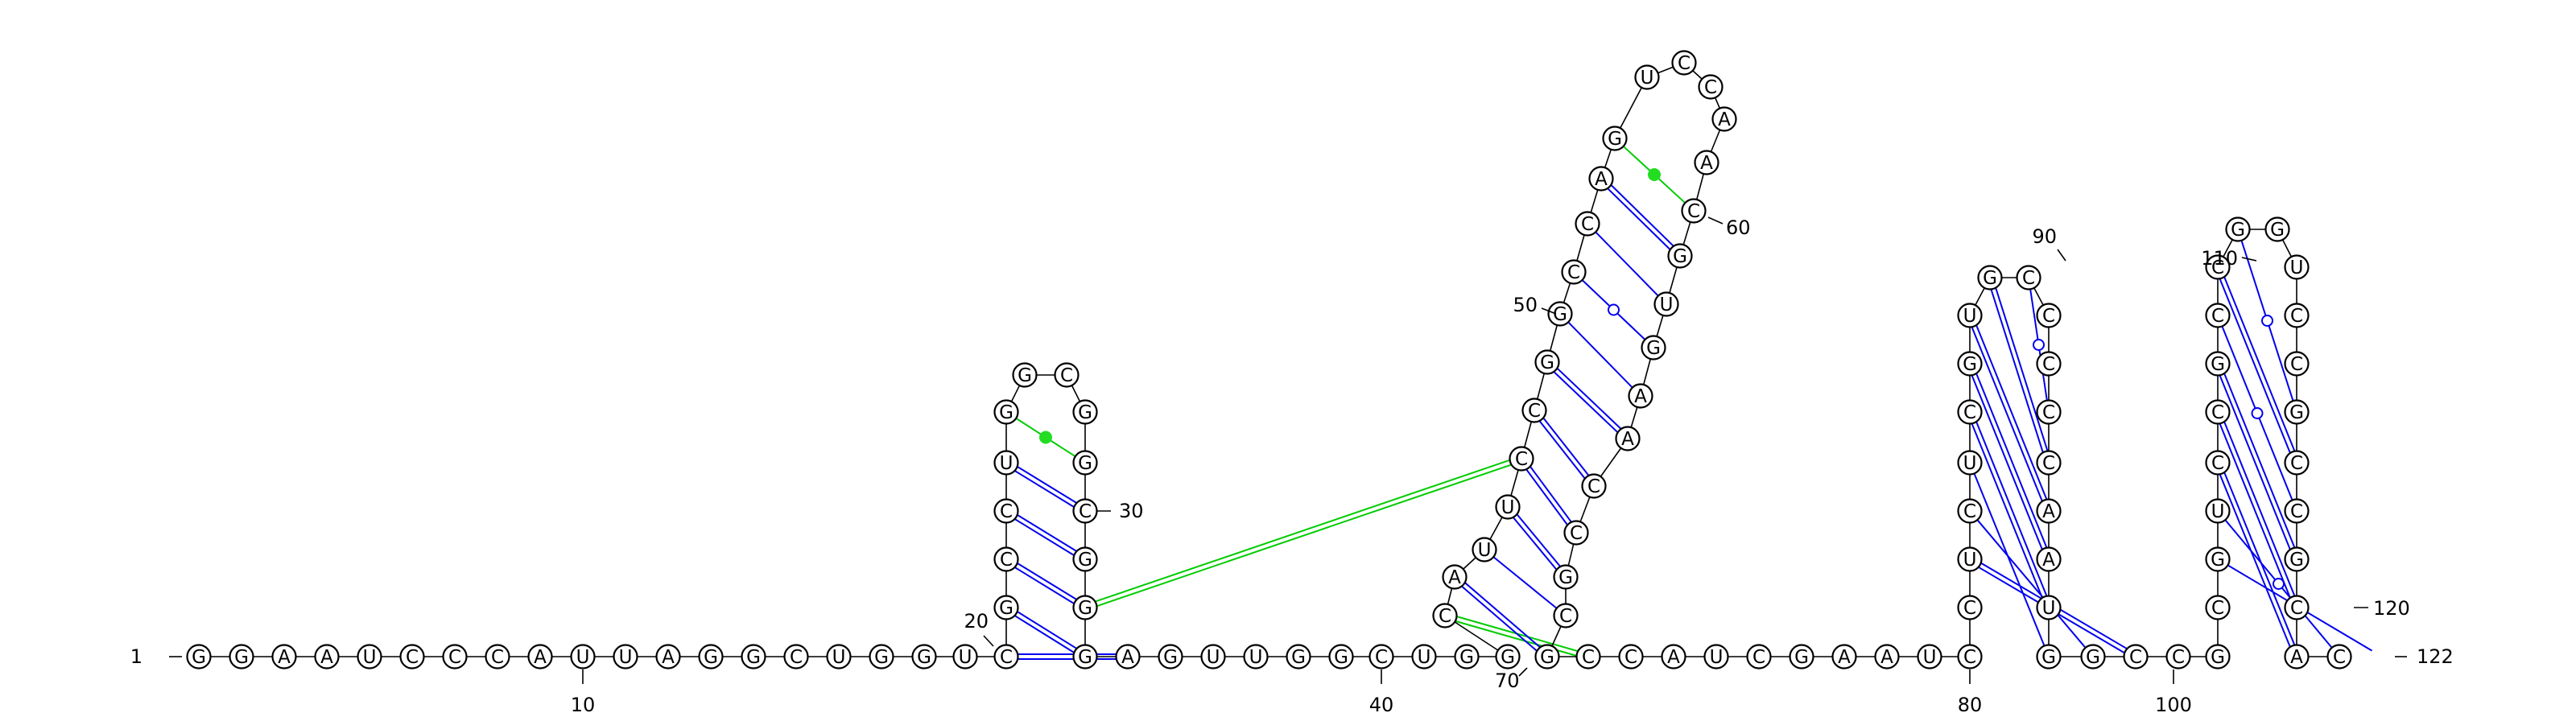 This screenshot has height=717, width=2576. I want to click on nucleotide-64: G, so click(1653, 348).